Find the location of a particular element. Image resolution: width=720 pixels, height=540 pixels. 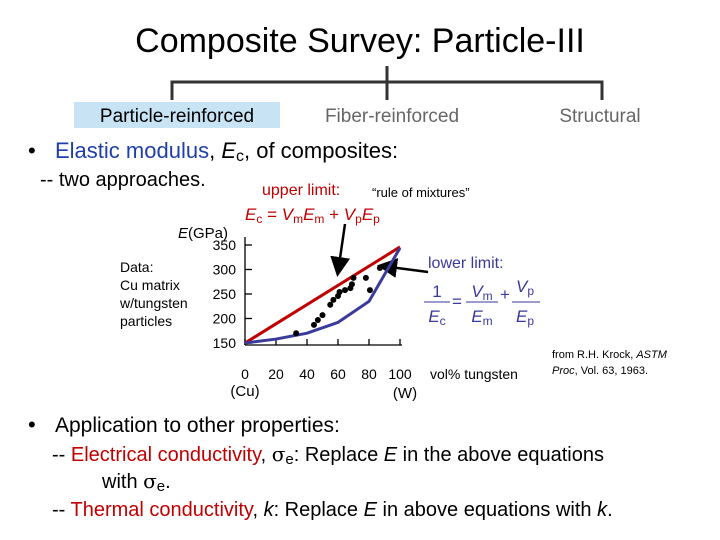

bound-name: upper limit: is located at coordinates (301, 190).